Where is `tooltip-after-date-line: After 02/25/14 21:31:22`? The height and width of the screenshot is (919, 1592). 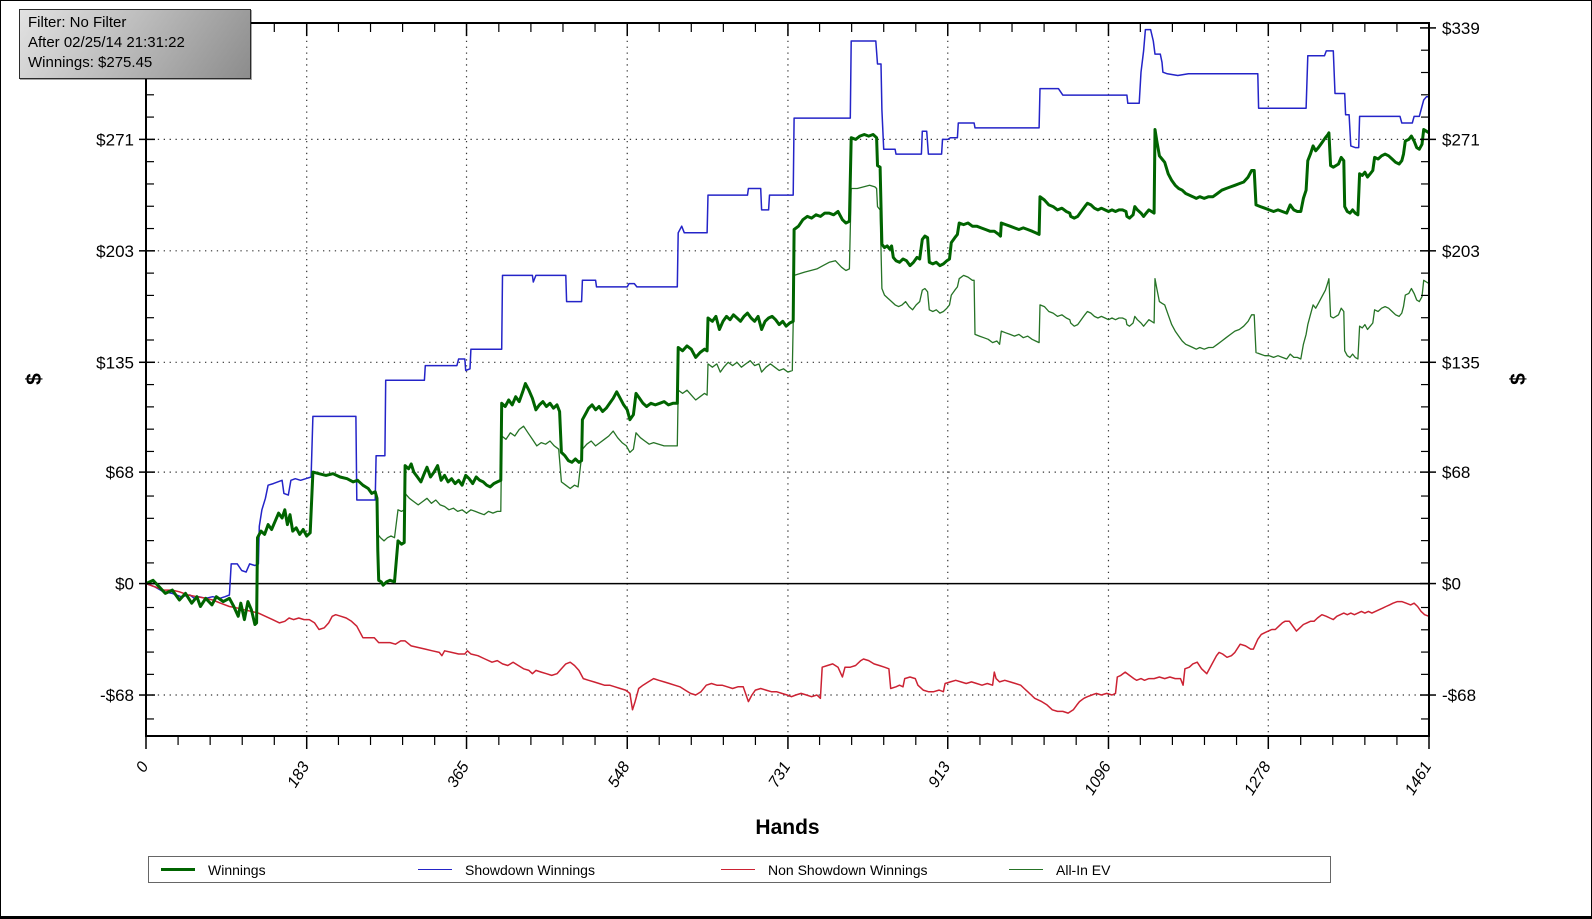
tooltip-after-date-line: After 02/25/14 21:31:22 is located at coordinates (106, 42).